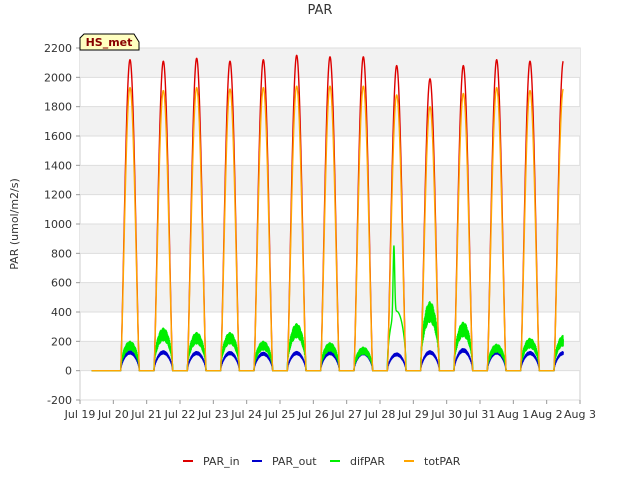 The width and height of the screenshot is (640, 480). What do you see at coordinates (313, 414) in the screenshot?
I see `x-tick-label: Jul 26` at bounding box center [313, 414].